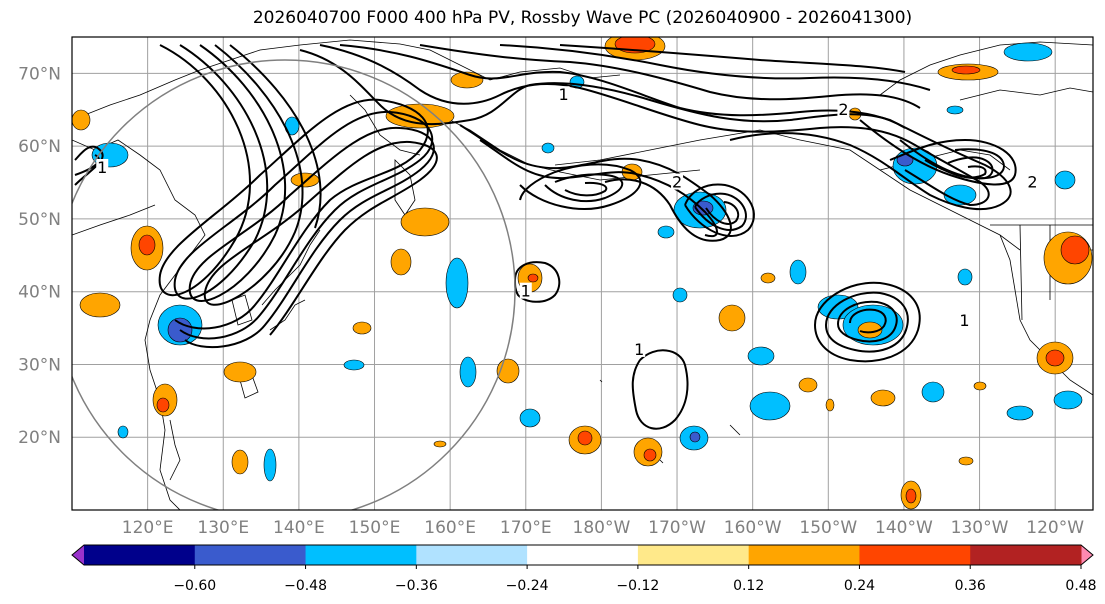 The image size is (1105, 604). Describe the element at coordinates (39, 365) in the screenshot. I see `lat-label: 30°N` at that location.